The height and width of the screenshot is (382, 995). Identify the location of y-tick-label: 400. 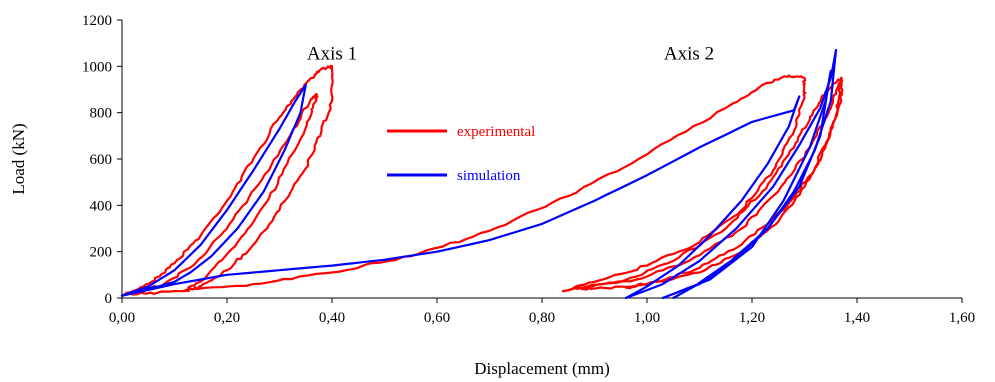
(101, 206).